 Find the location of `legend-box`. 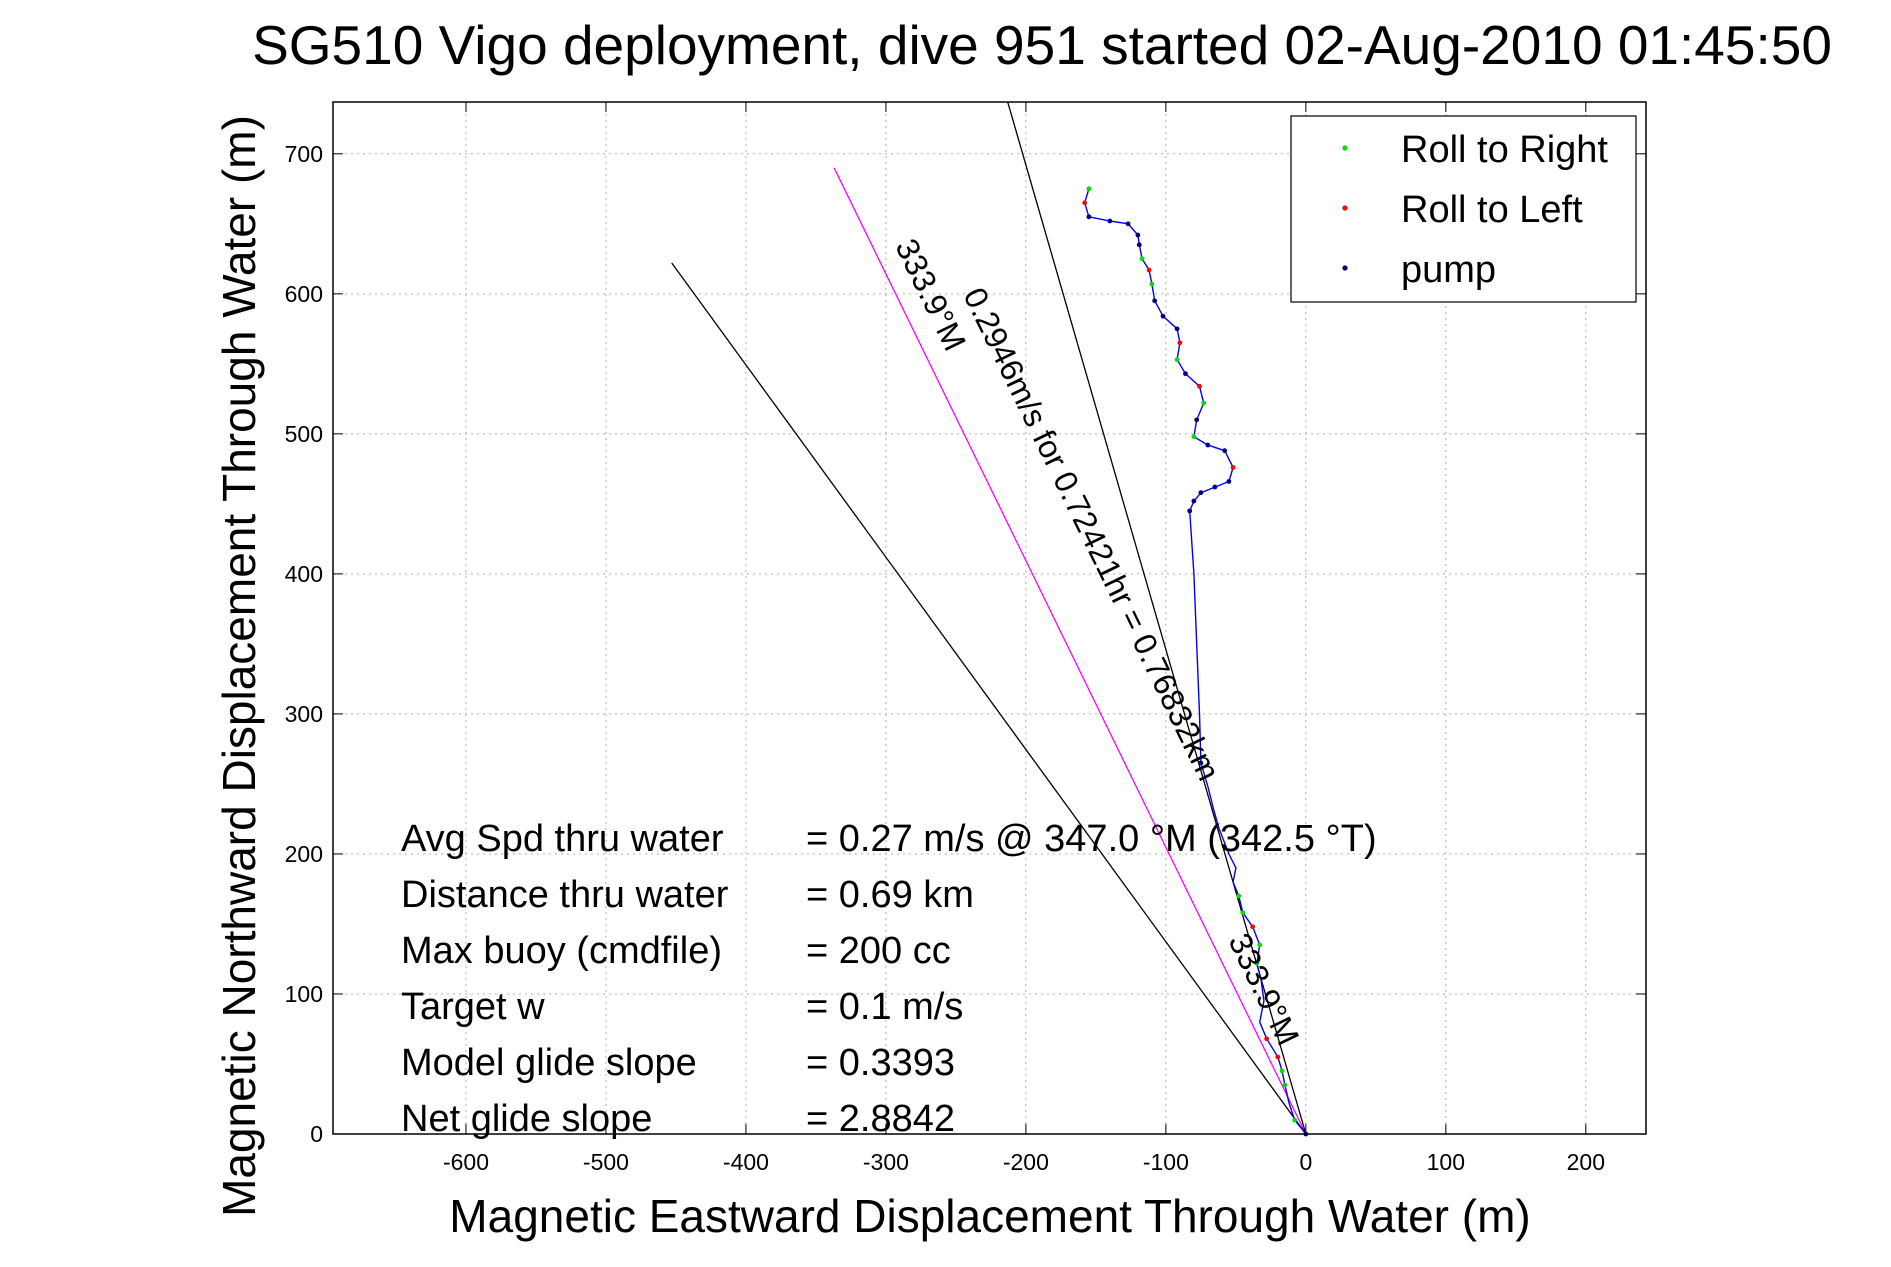

legend-box is located at coordinates (1463, 209).